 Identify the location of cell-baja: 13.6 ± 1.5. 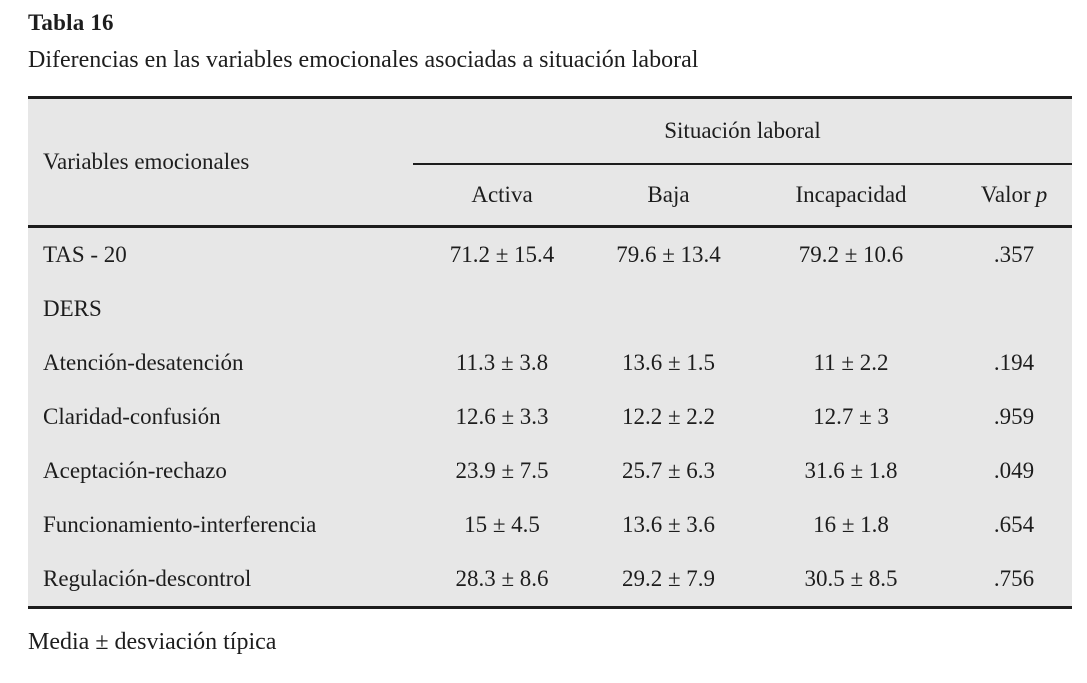
(668, 362).